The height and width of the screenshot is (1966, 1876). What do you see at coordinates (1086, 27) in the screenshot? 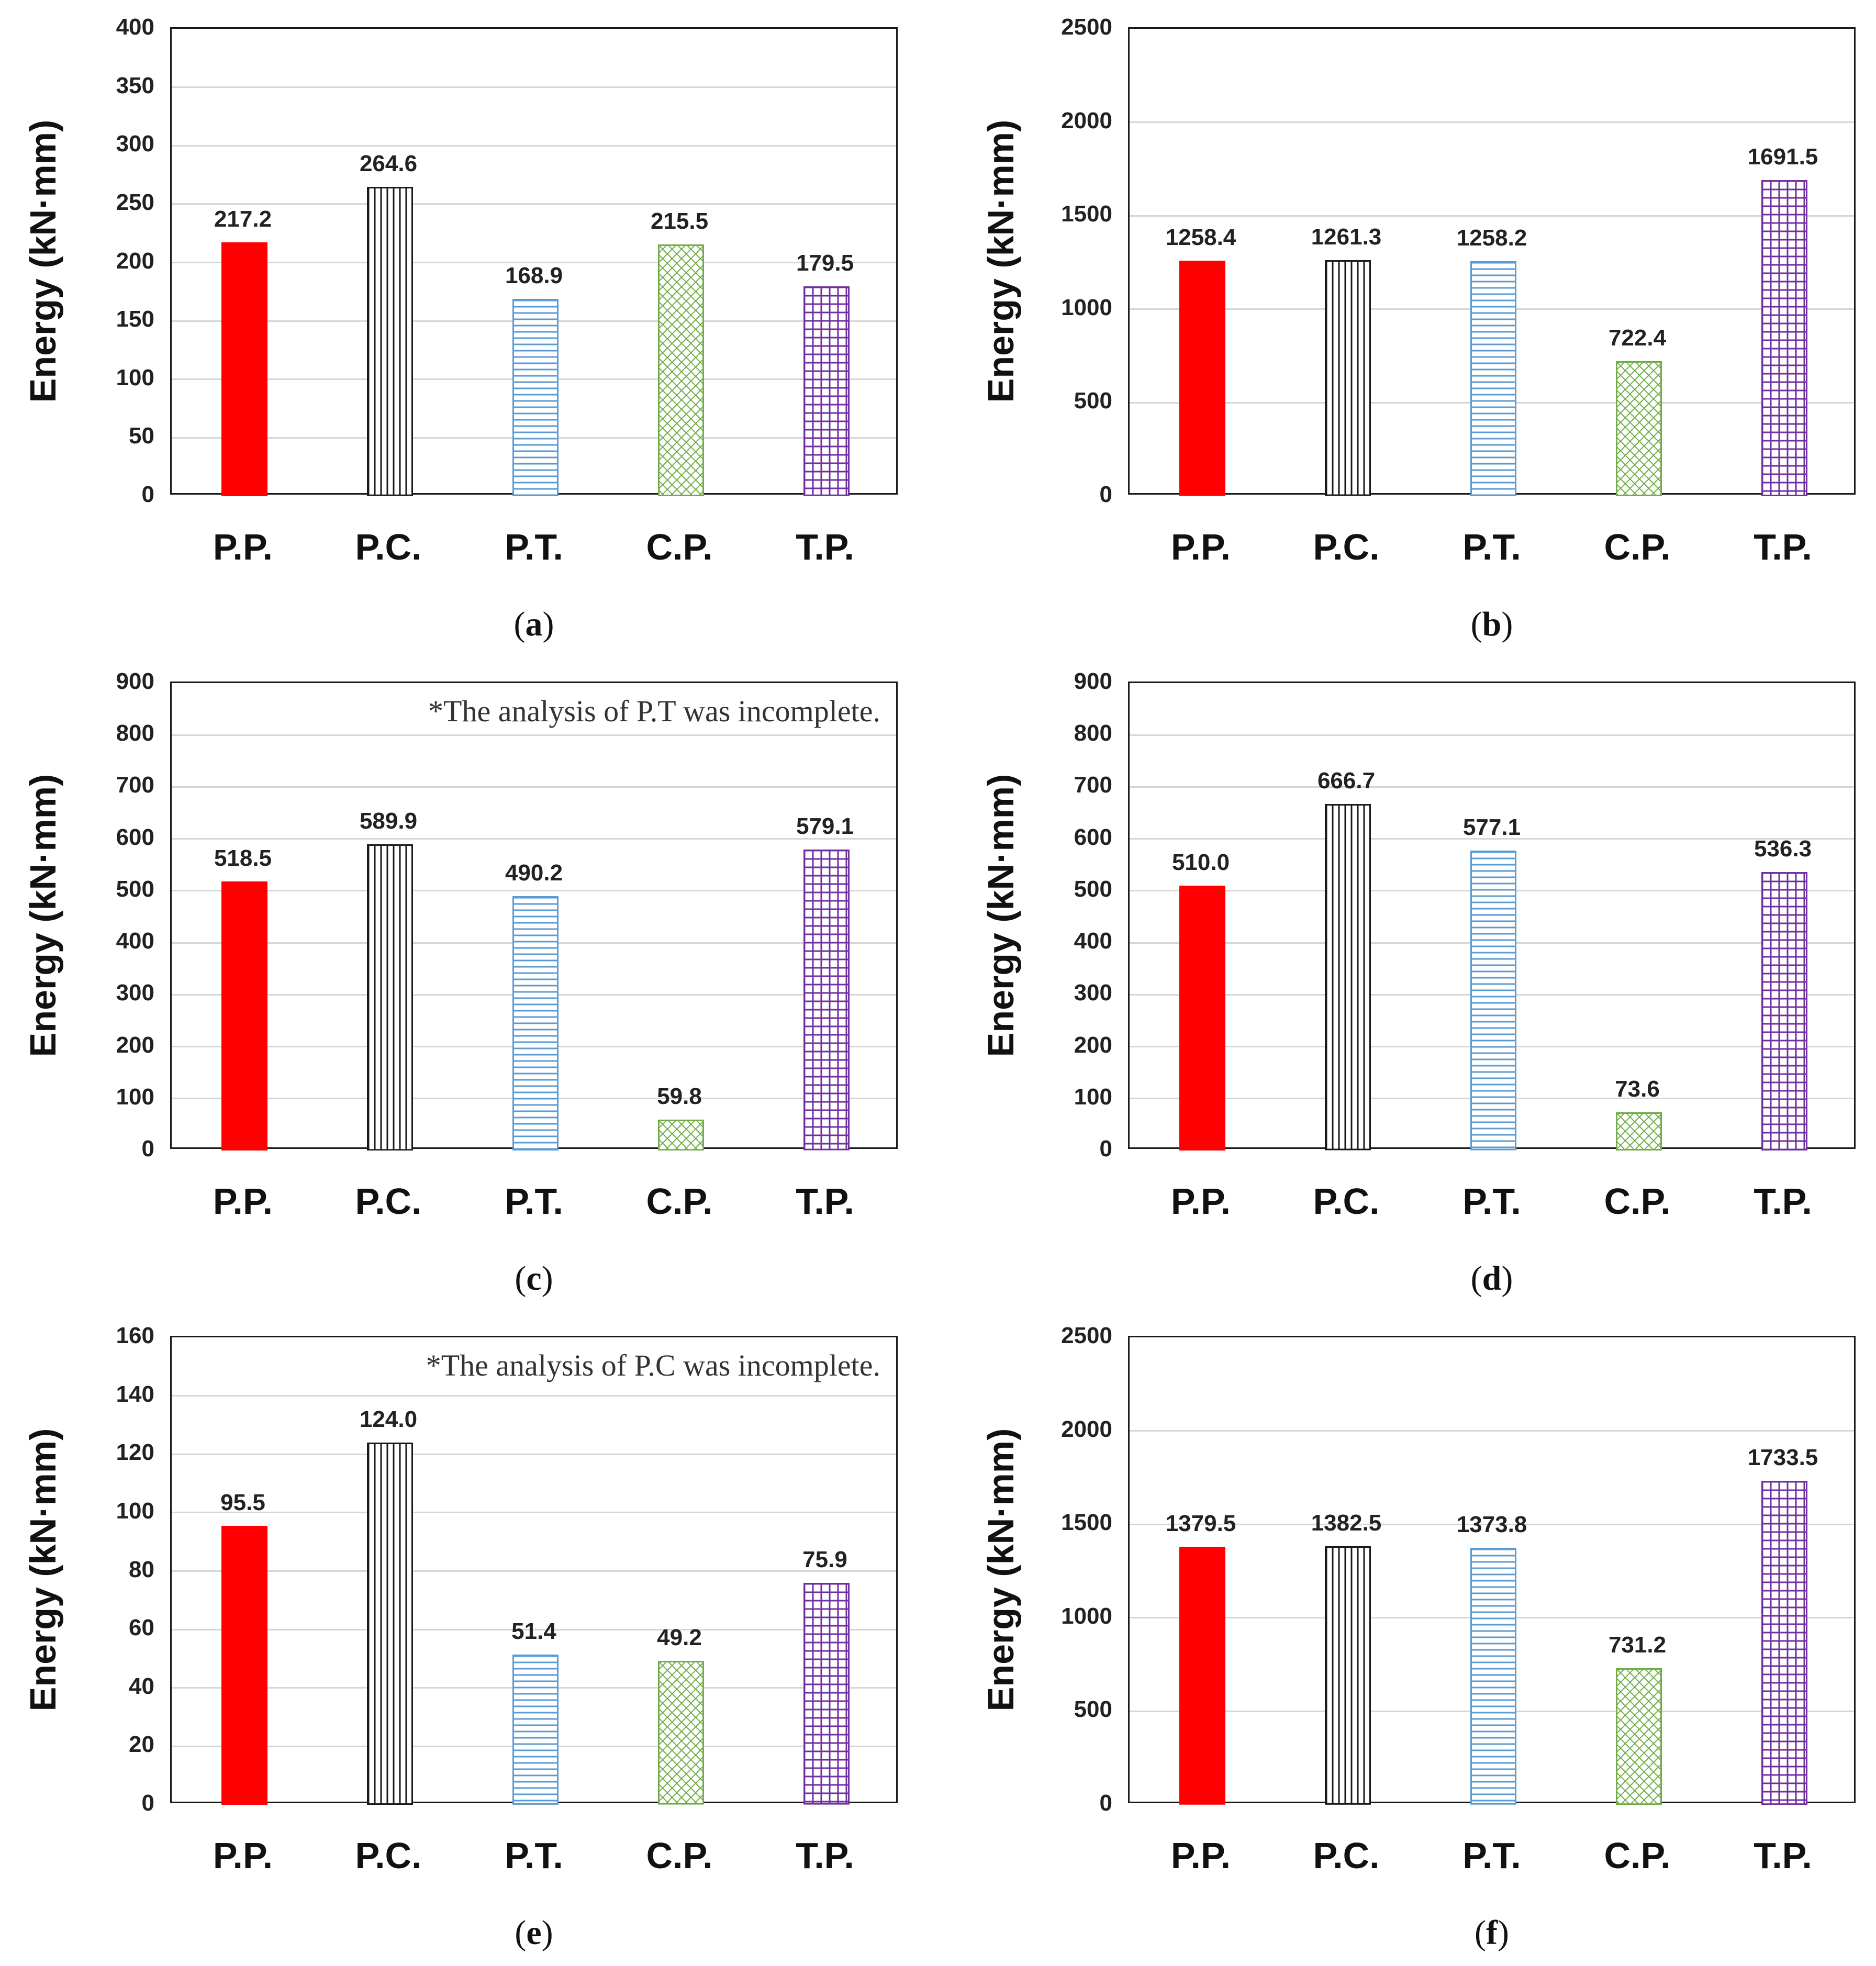
I see `y-tick-label: 2500` at bounding box center [1086, 27].